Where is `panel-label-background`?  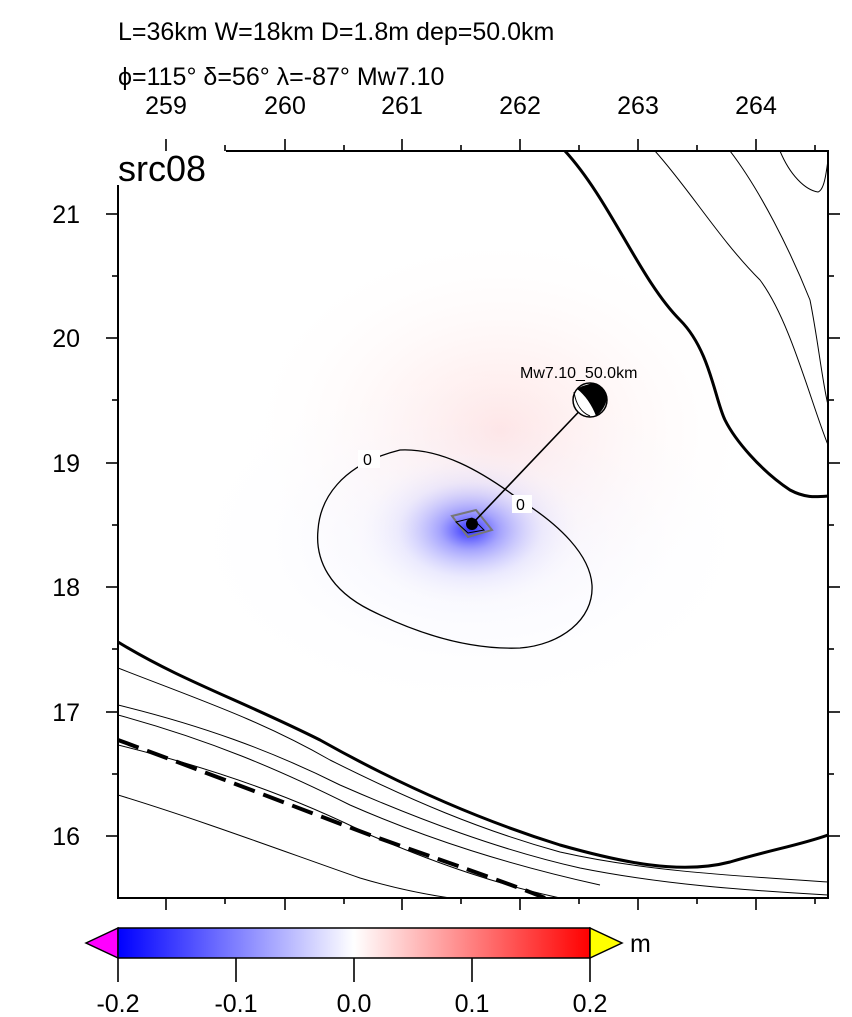 panel-label-background is located at coordinates (168, 164).